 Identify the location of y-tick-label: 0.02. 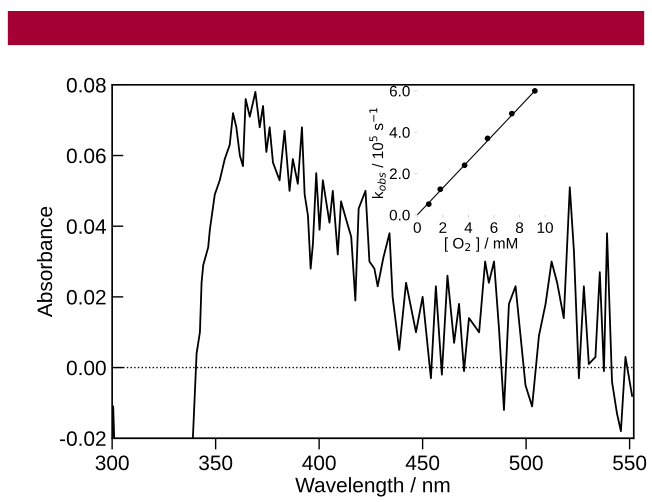
(86, 297).